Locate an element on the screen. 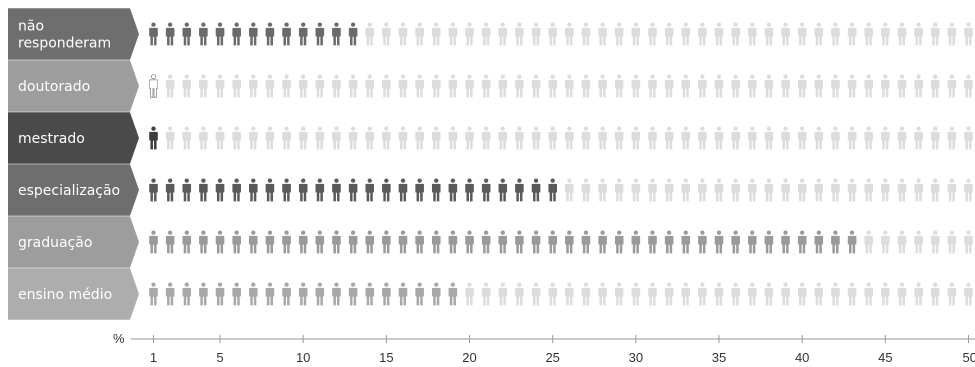  category-label: ensino médio is located at coordinates (65, 295).